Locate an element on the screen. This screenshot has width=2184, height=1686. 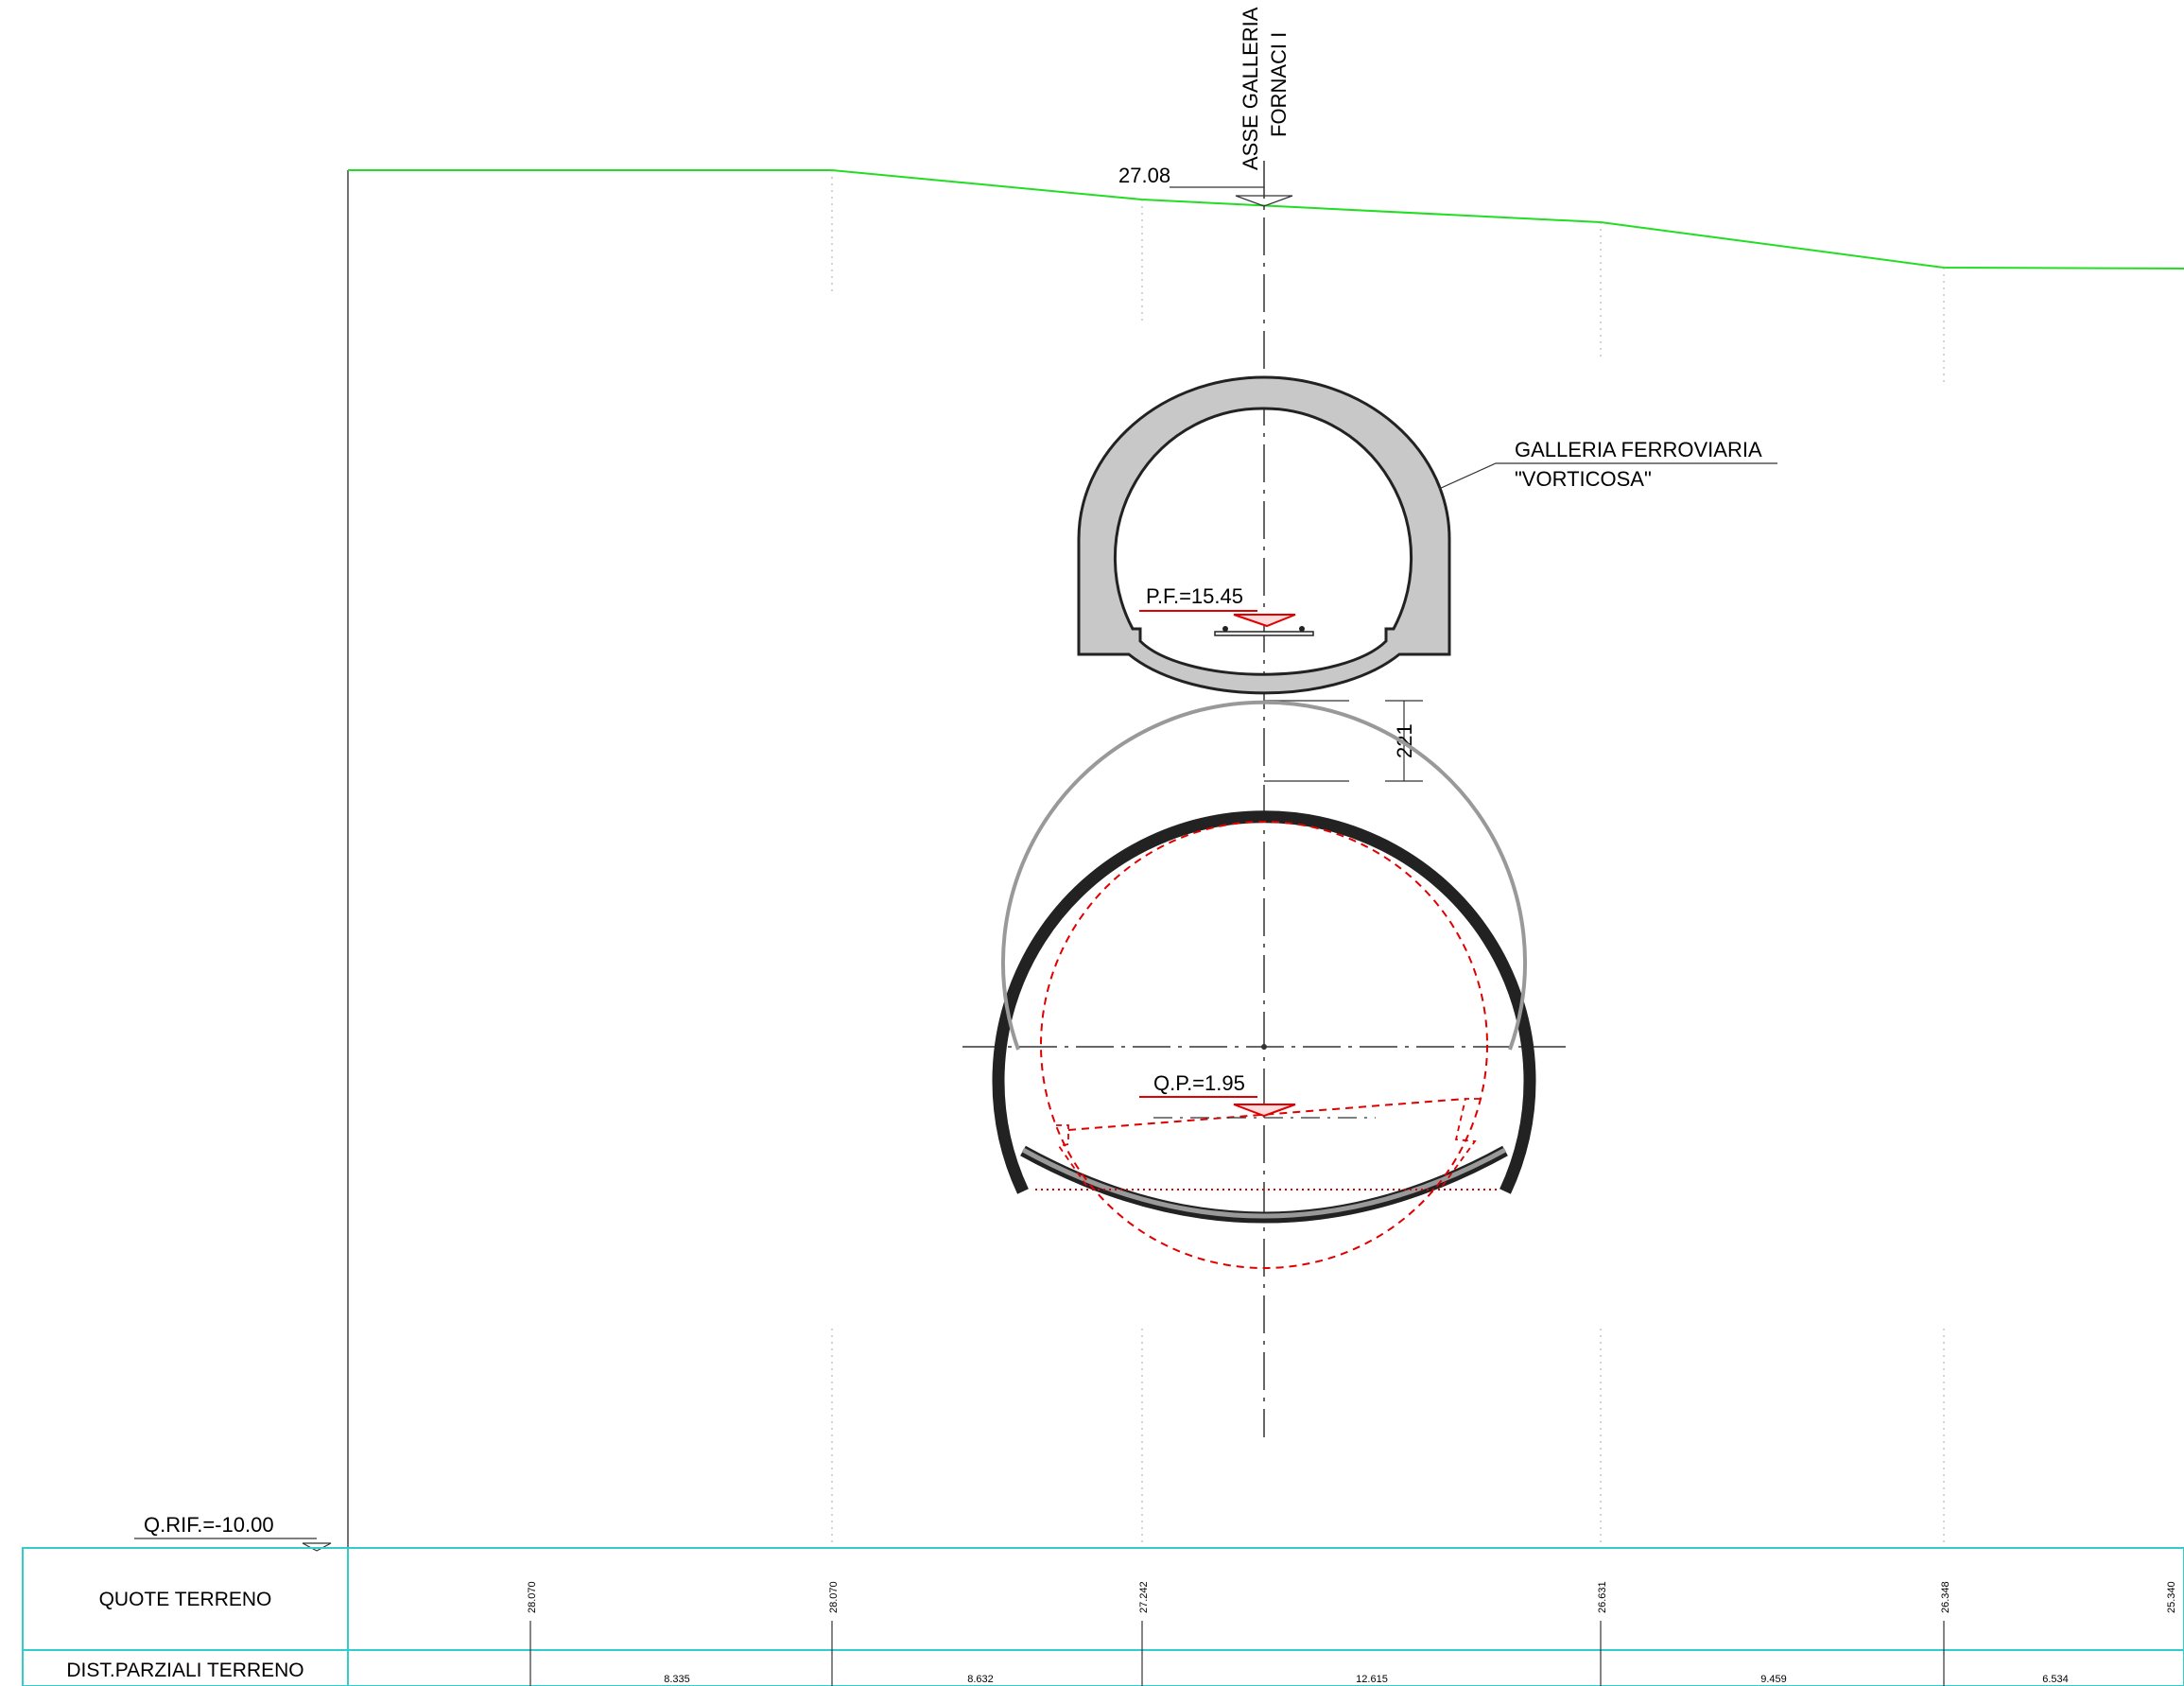
station-guide-lines-lower is located at coordinates (1388, 1438).